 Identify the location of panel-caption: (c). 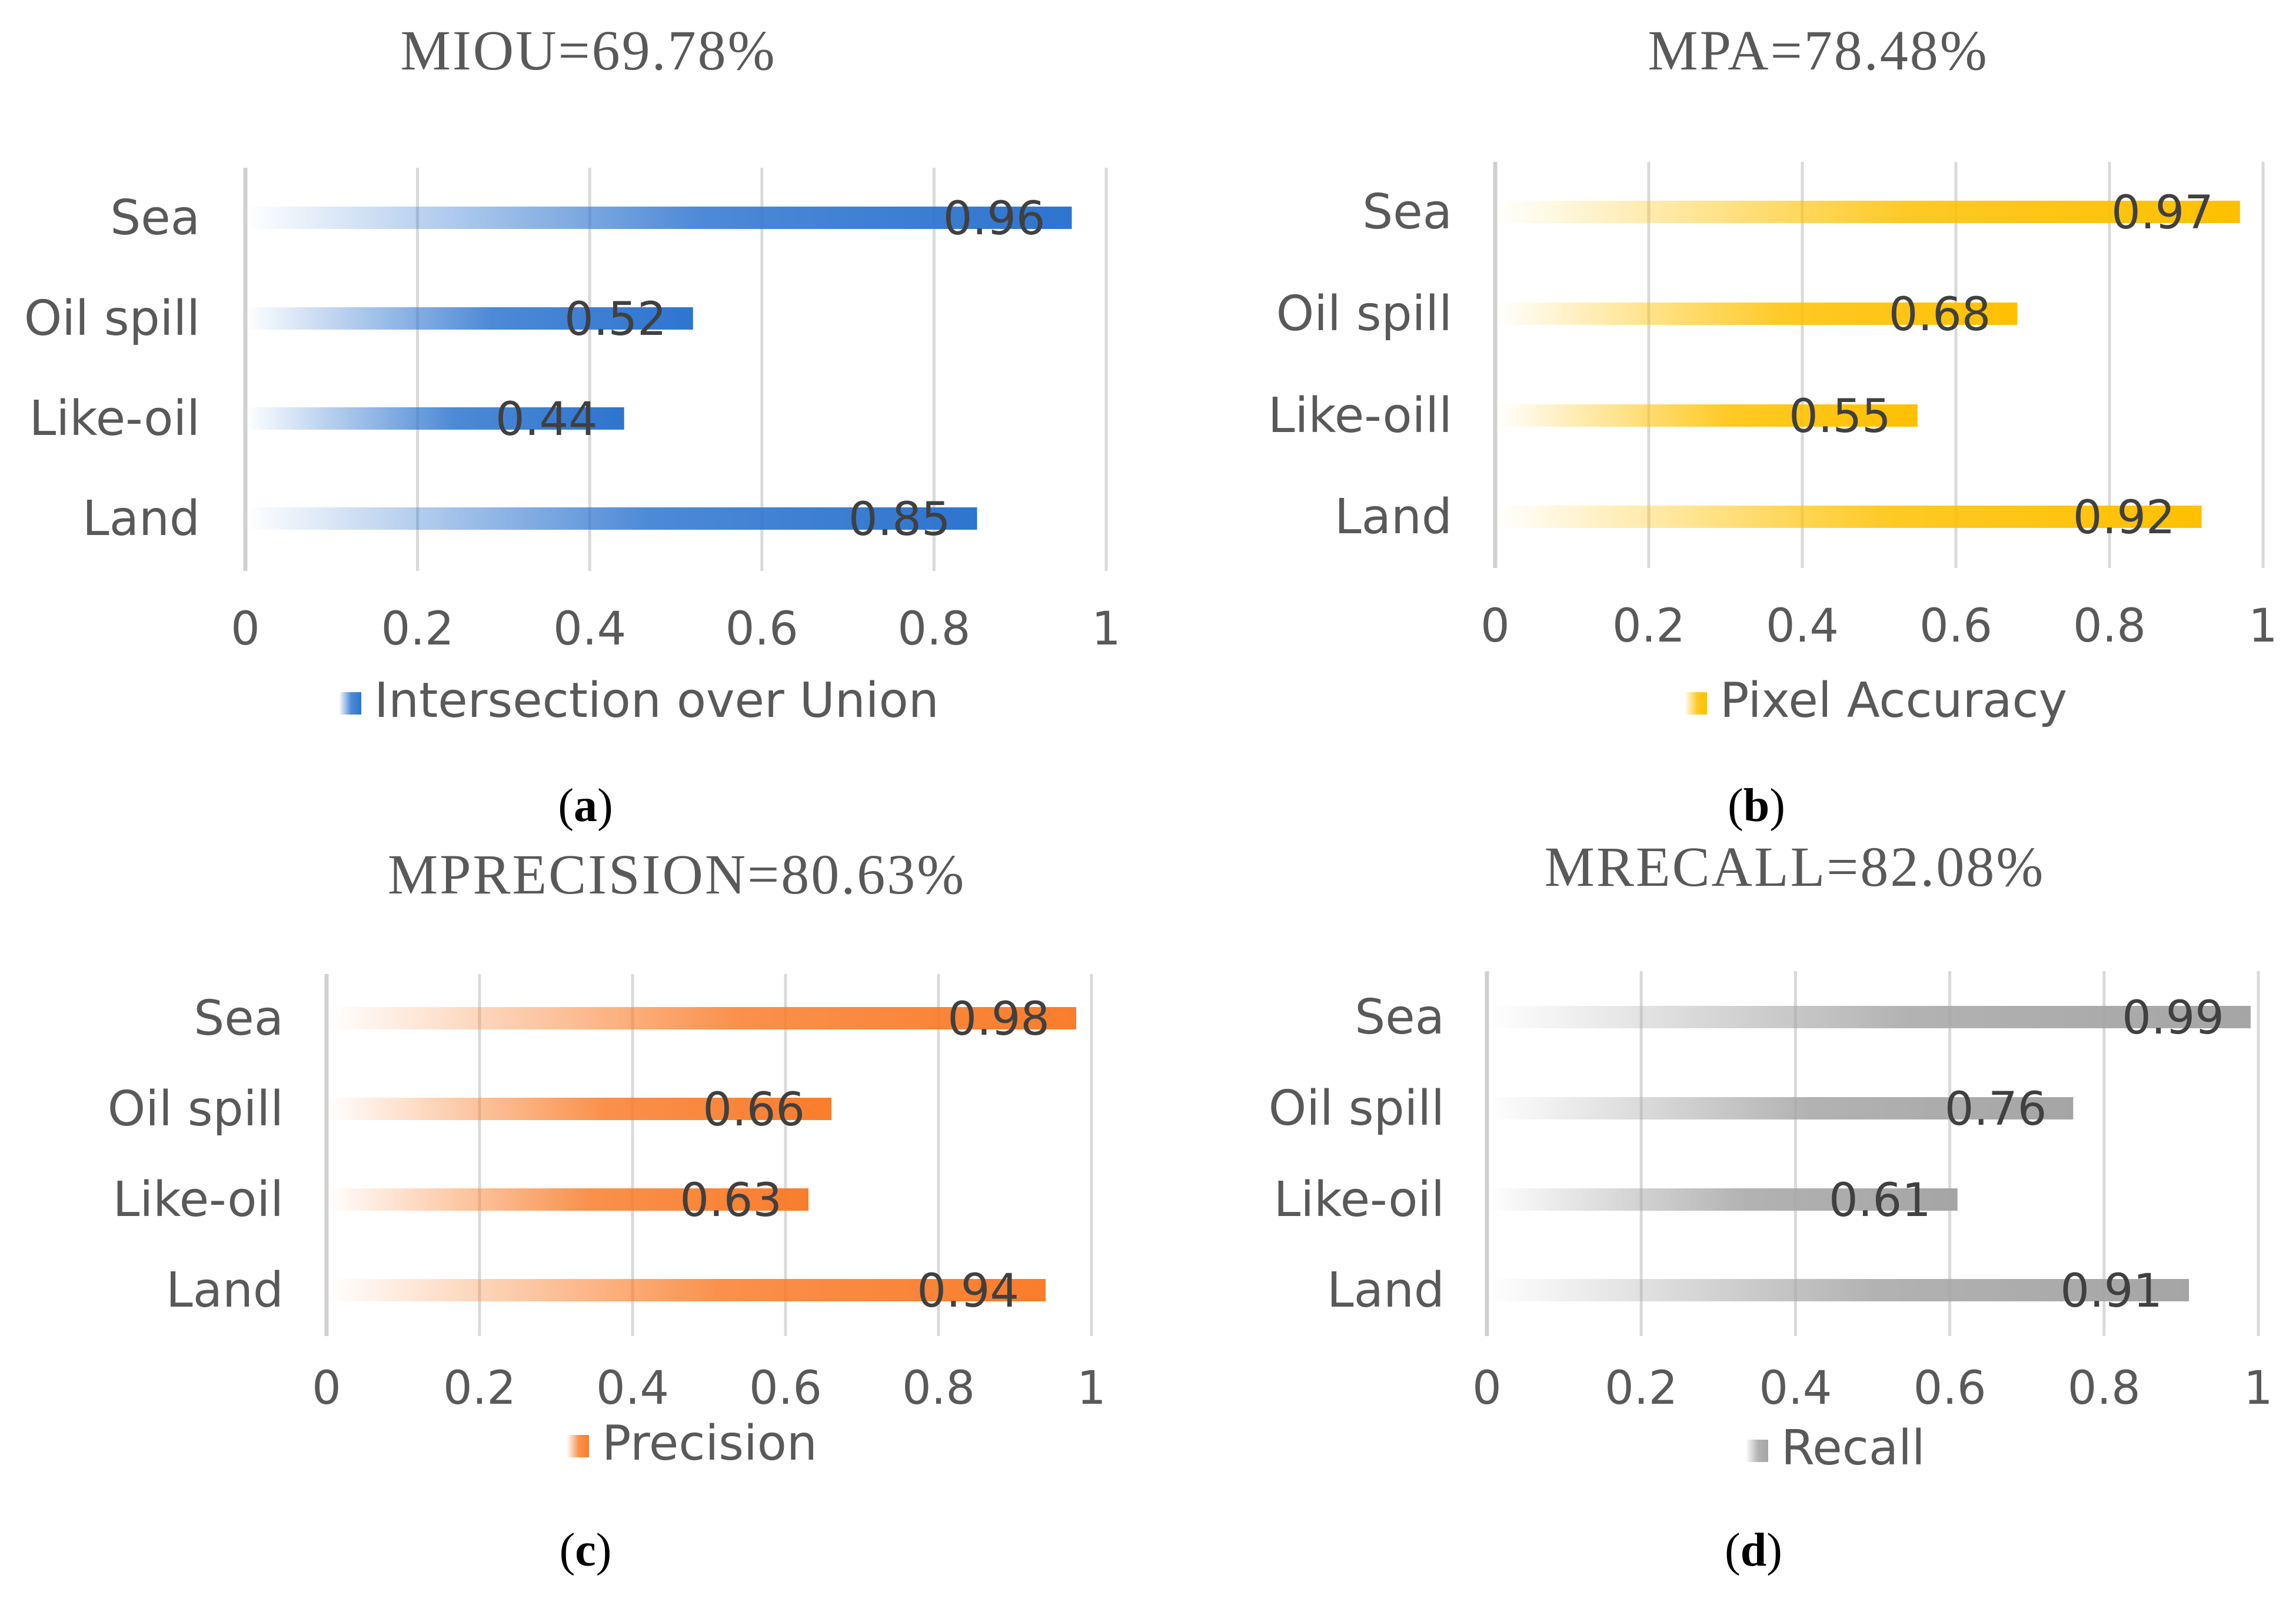
(586, 1550).